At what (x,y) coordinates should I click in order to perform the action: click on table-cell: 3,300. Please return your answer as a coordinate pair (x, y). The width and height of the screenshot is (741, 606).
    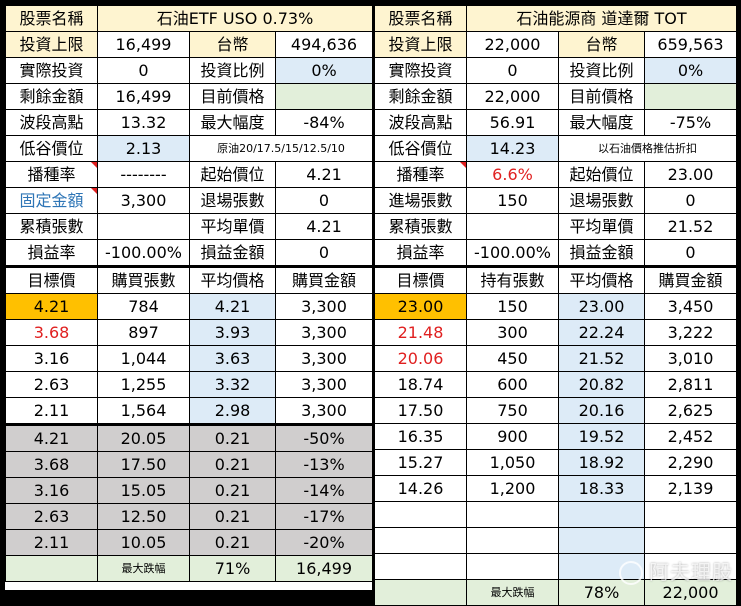
    Looking at the image, I should click on (324, 333).